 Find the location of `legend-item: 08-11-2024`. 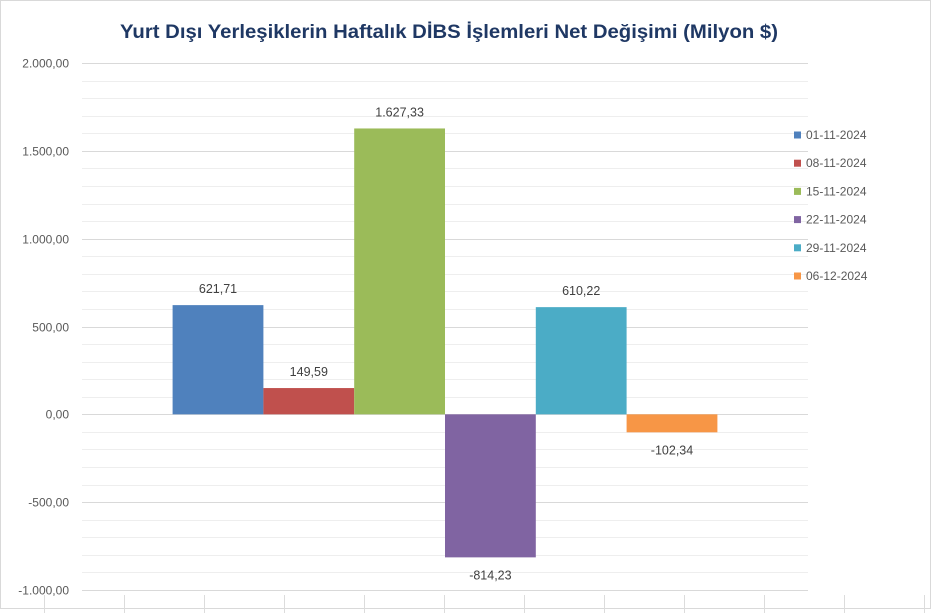

legend-item: 08-11-2024 is located at coordinates (830, 163).